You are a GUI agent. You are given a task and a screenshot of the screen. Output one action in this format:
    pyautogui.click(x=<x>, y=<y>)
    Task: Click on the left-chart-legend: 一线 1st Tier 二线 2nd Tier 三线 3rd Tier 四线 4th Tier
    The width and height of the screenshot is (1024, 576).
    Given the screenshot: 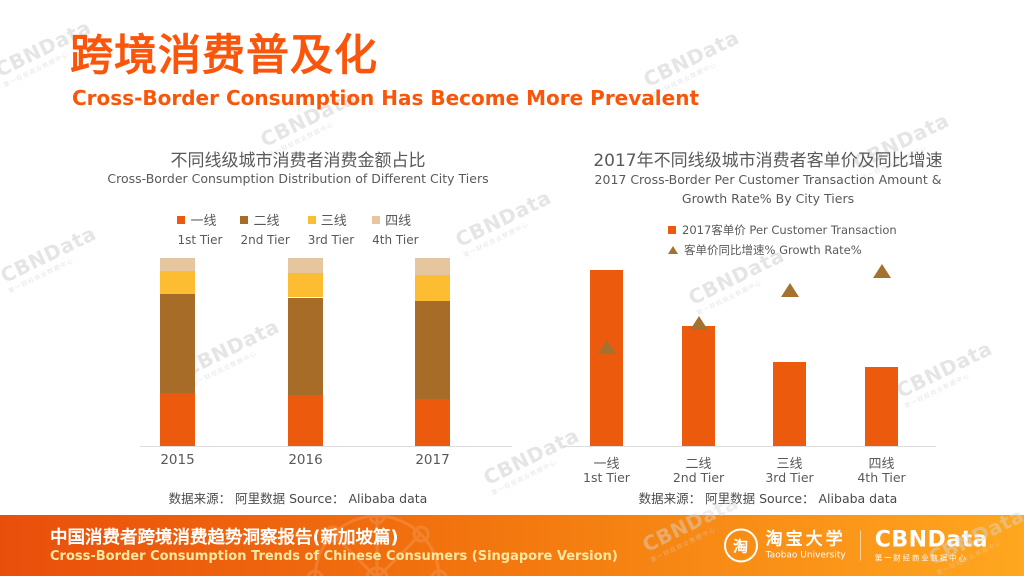 What is the action you would take?
    pyautogui.click(x=298, y=228)
    